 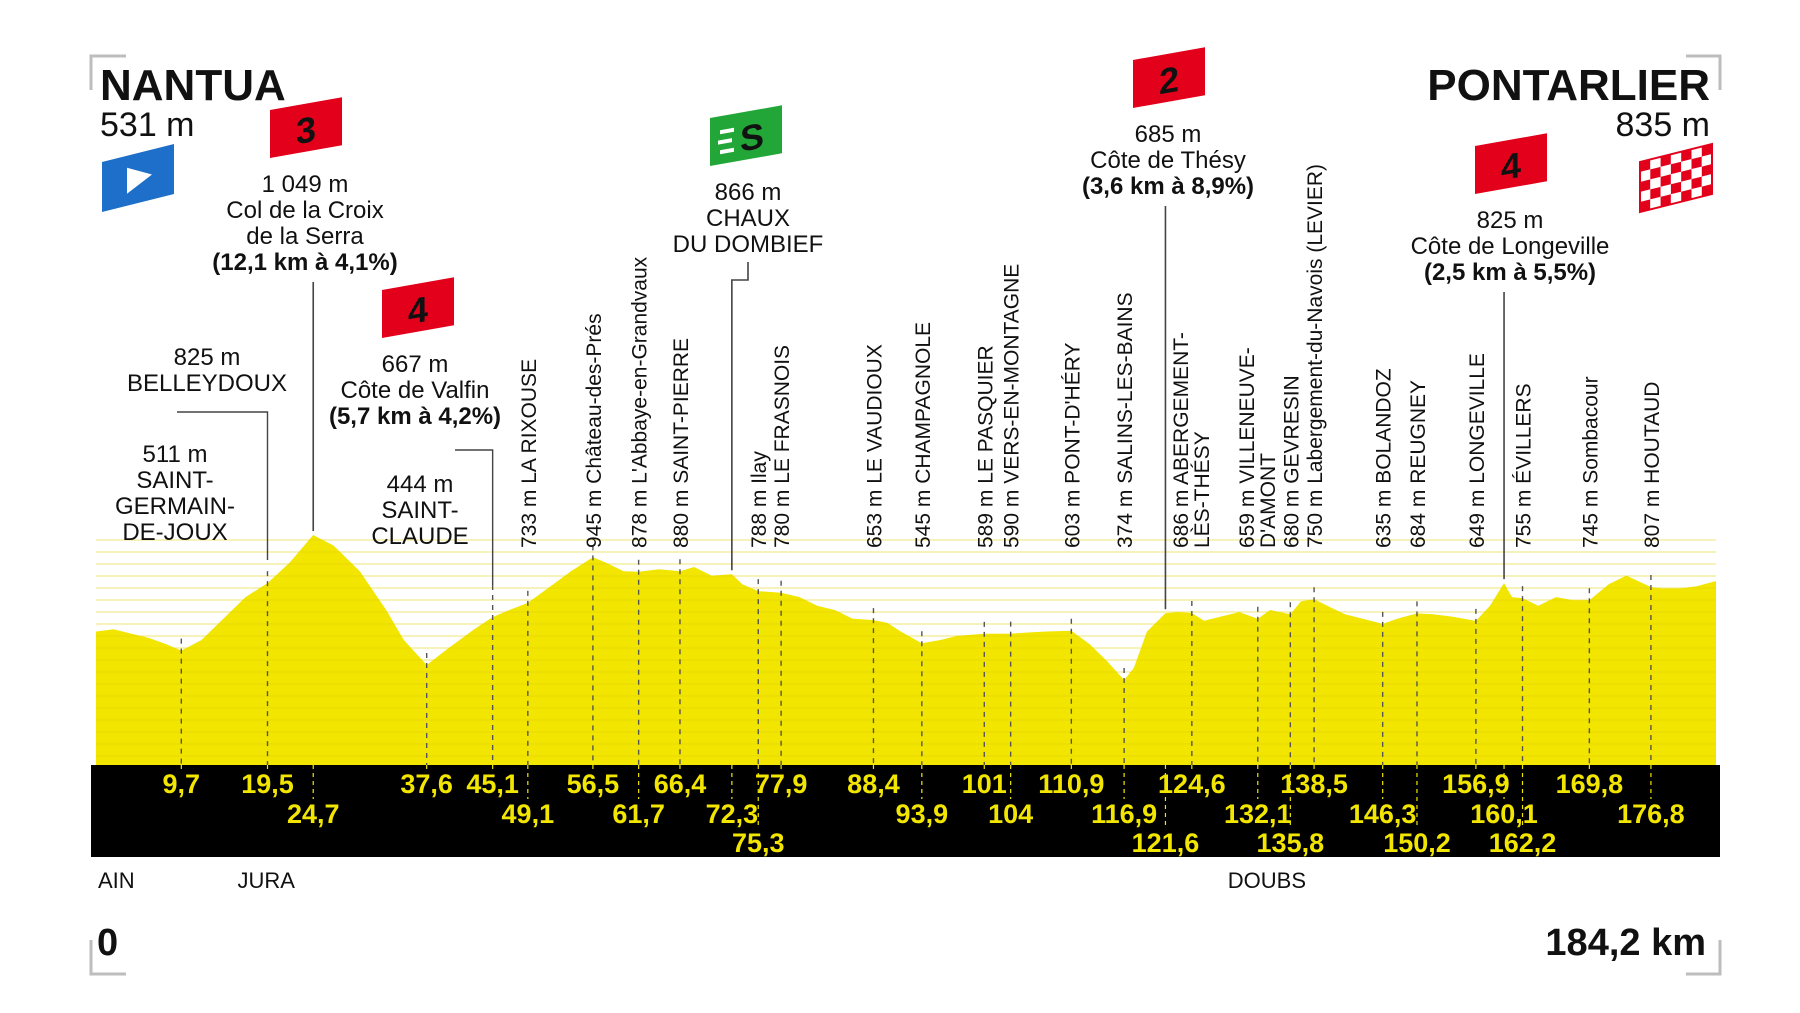 I want to click on km-label: 104, so click(x=1010, y=814).